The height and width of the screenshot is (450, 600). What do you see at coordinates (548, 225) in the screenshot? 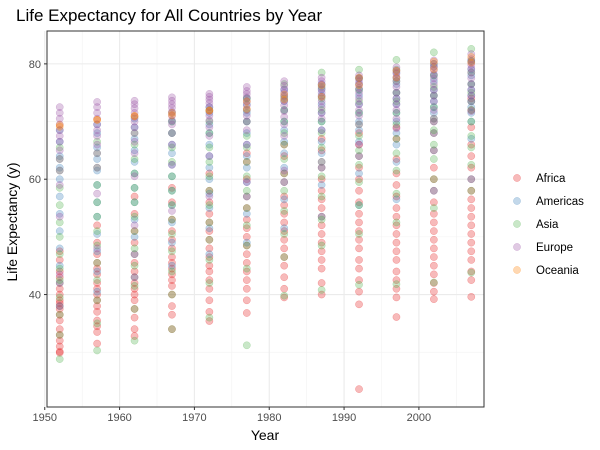
I see `legend: Africa Americas Asia Europe Oceania` at bounding box center [548, 225].